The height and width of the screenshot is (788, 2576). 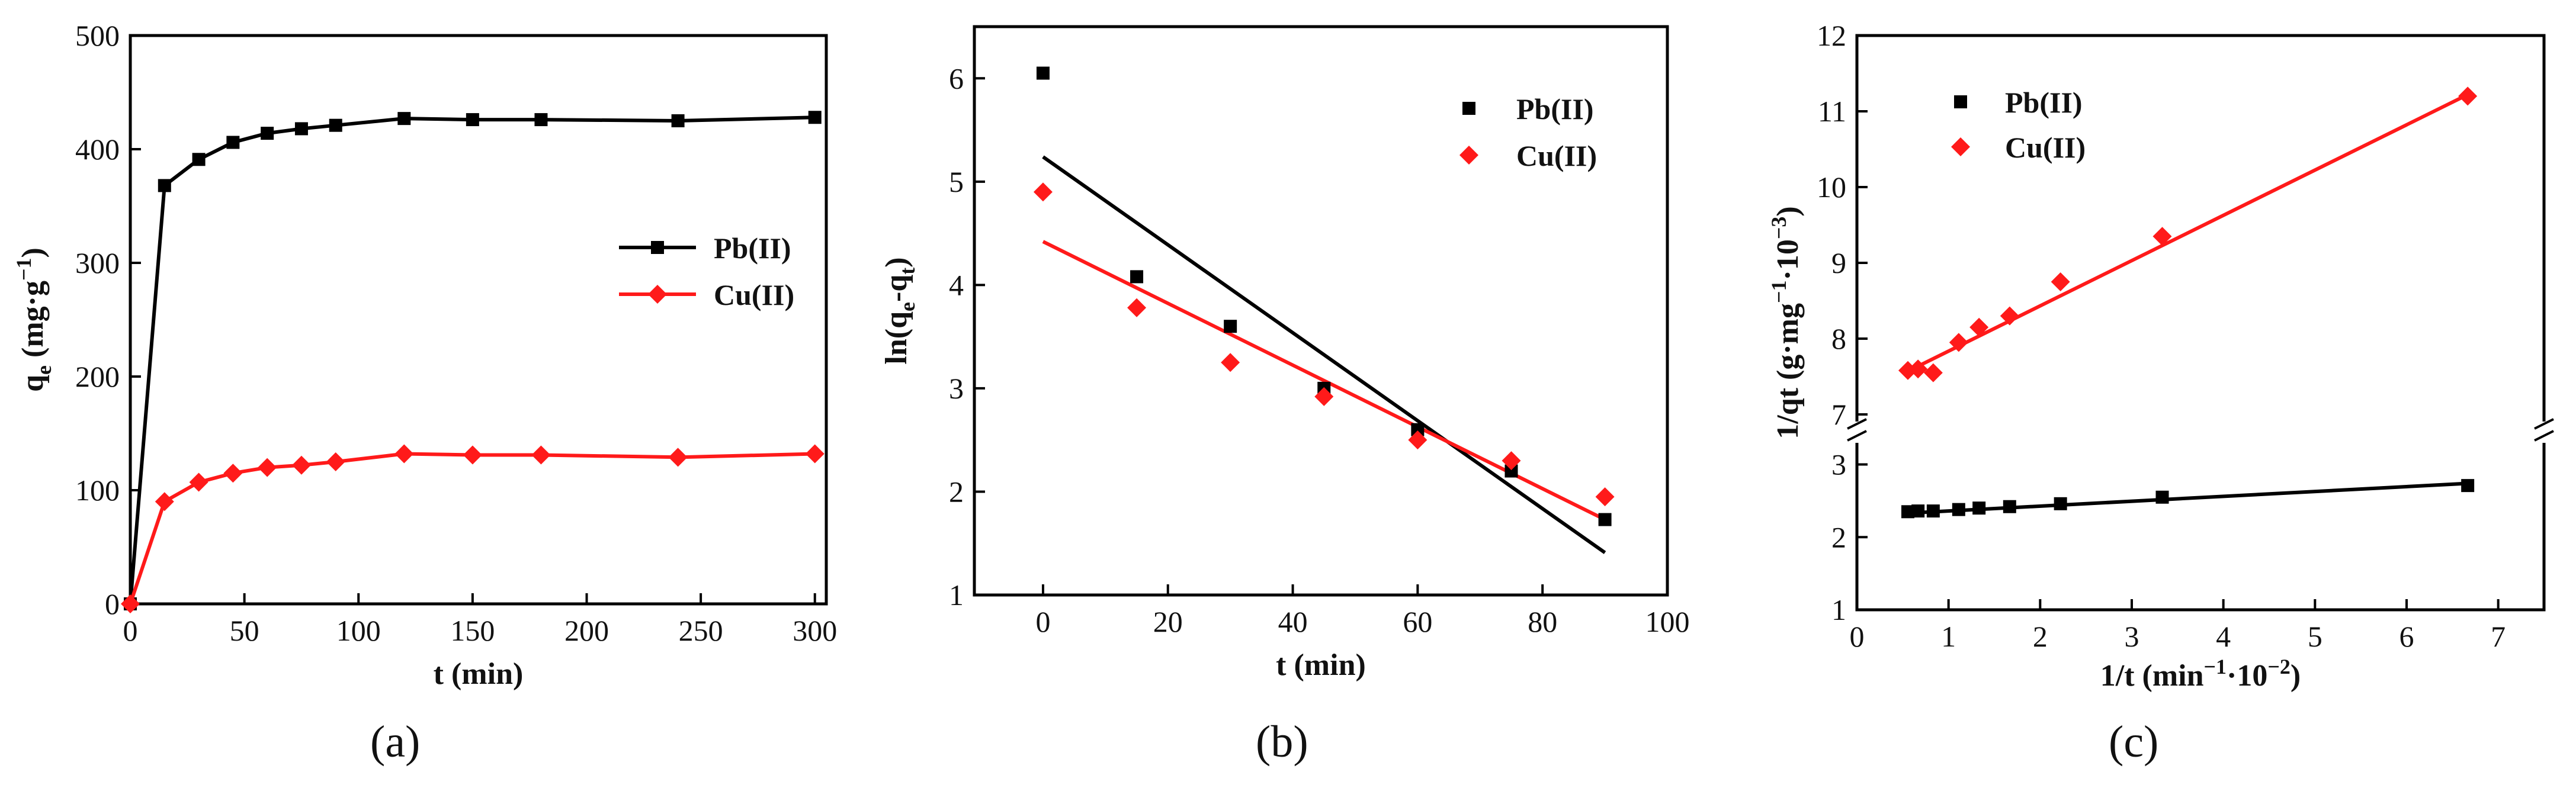 What do you see at coordinates (113, 604) in the screenshot?
I see `y-tick-label-a: 0` at bounding box center [113, 604].